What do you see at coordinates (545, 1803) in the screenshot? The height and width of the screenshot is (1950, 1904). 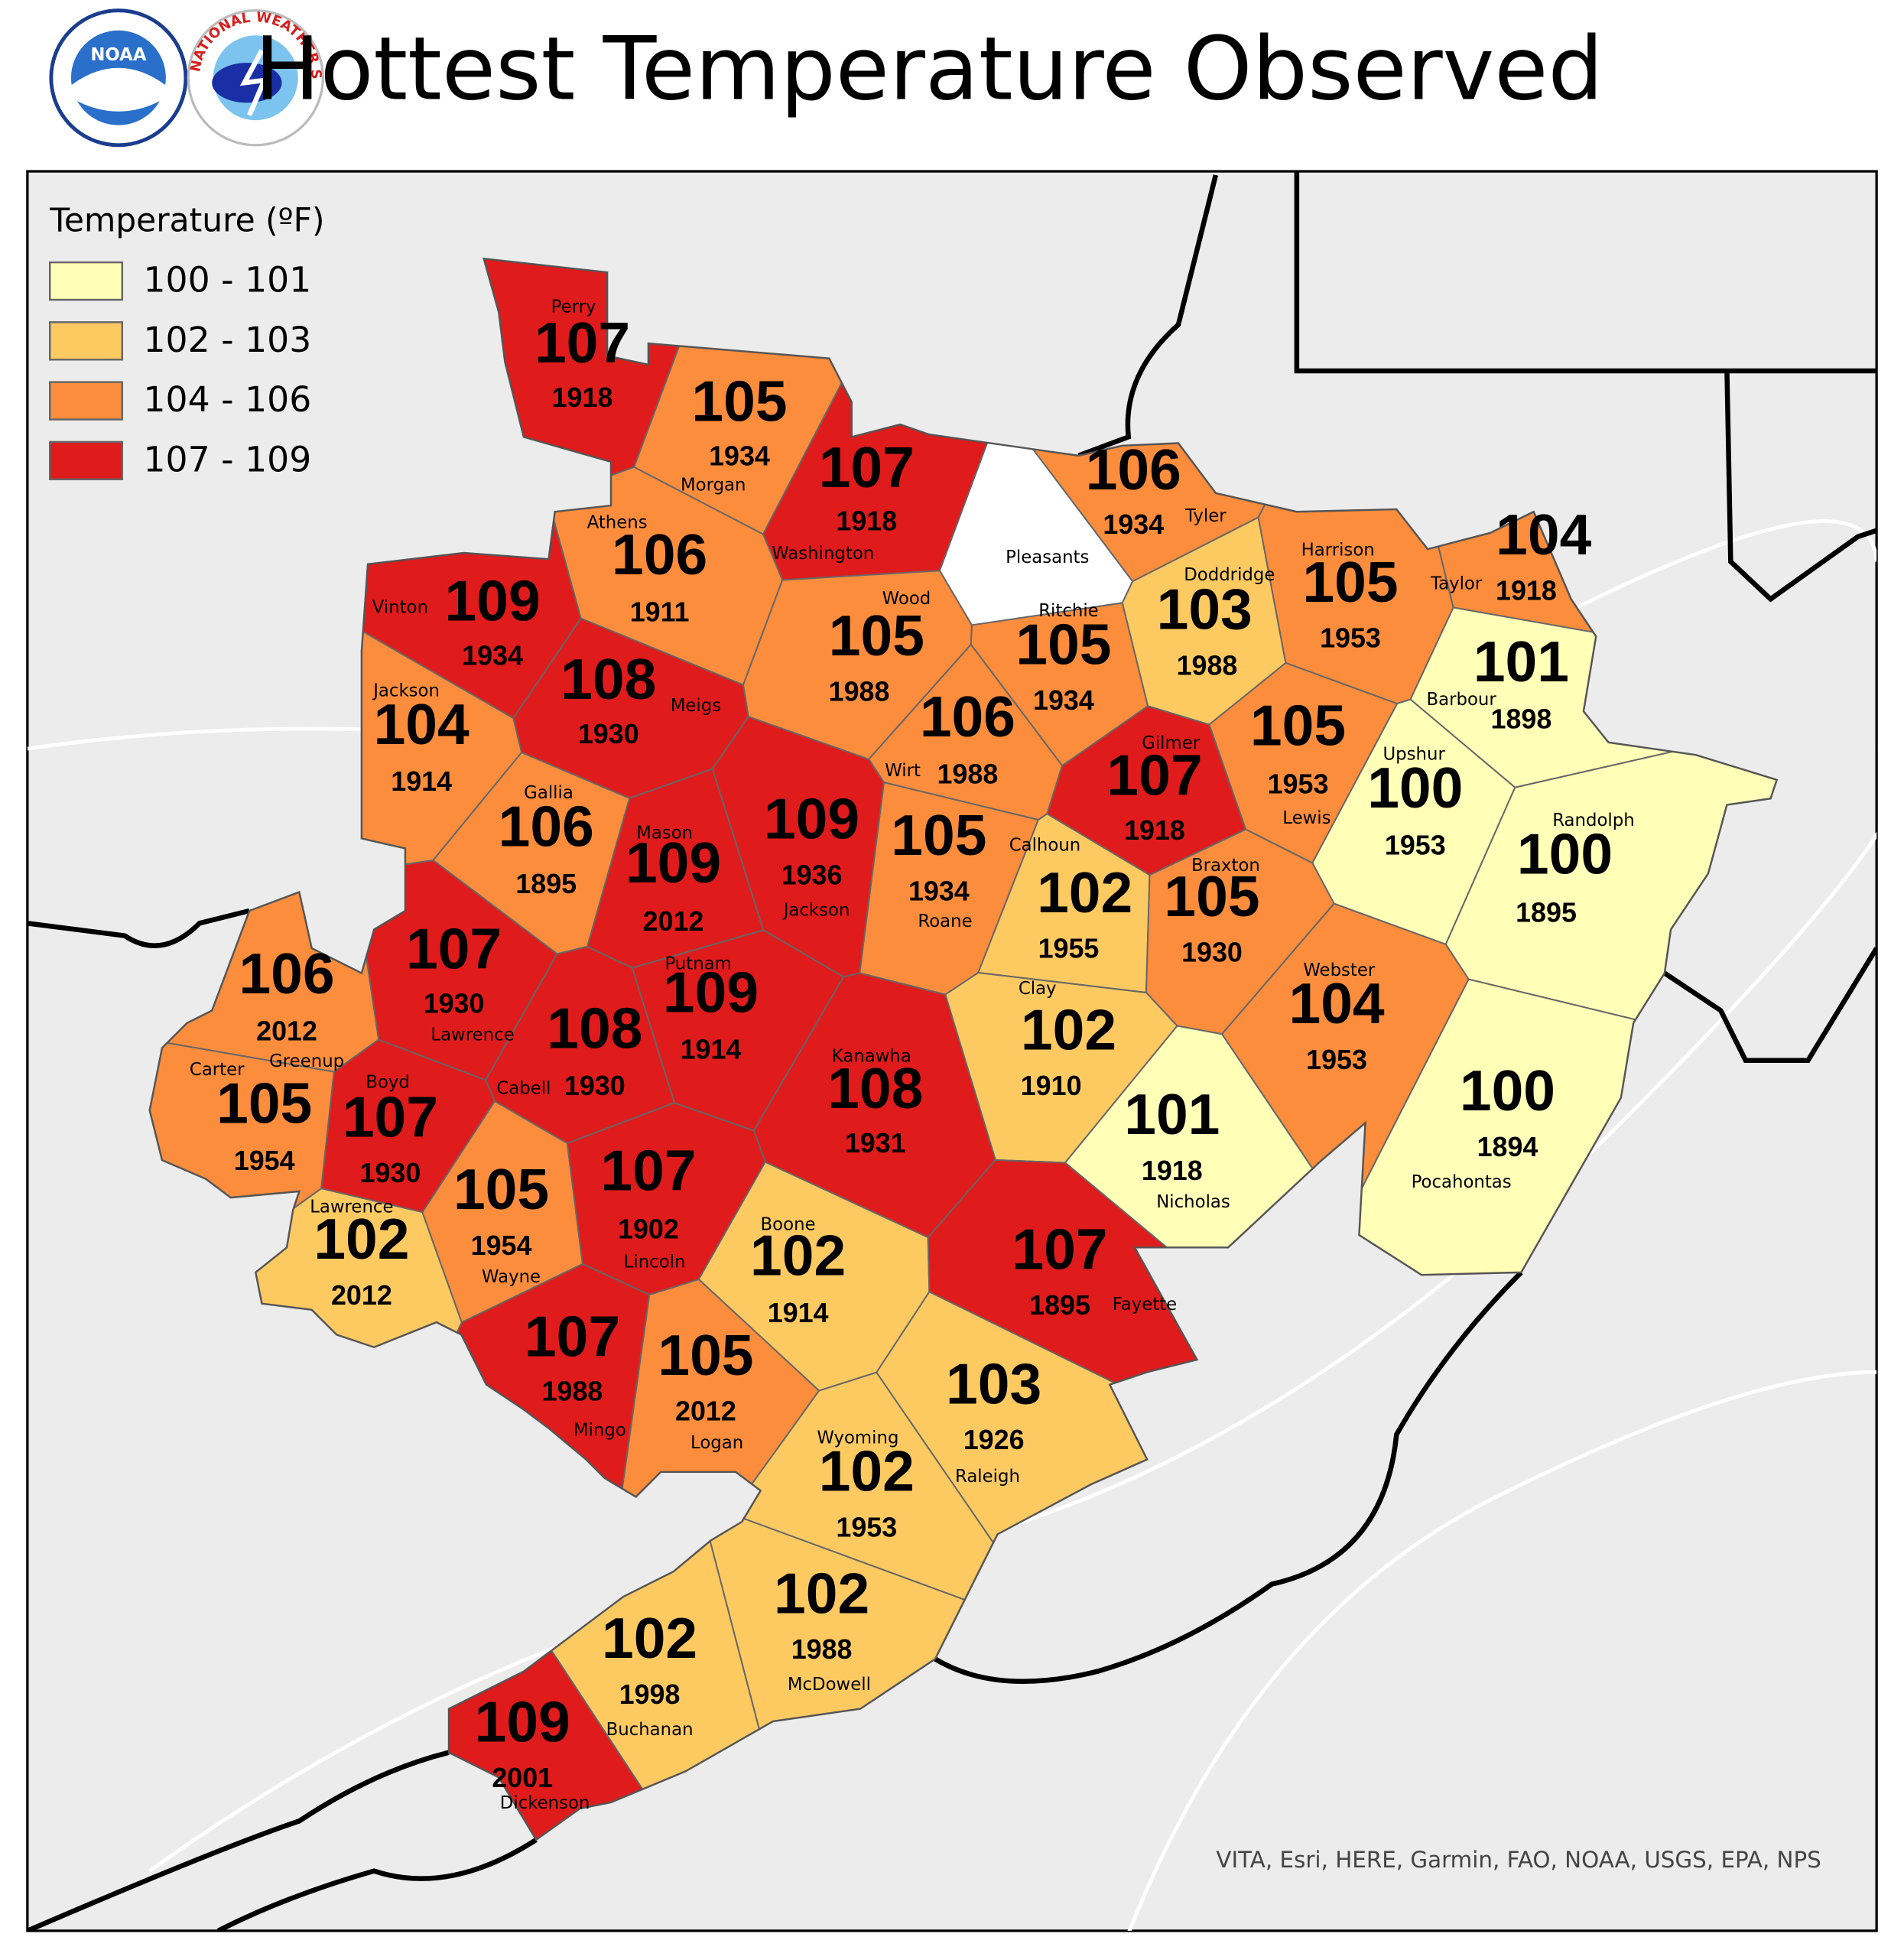 I see `county-name: Dickenson` at bounding box center [545, 1803].